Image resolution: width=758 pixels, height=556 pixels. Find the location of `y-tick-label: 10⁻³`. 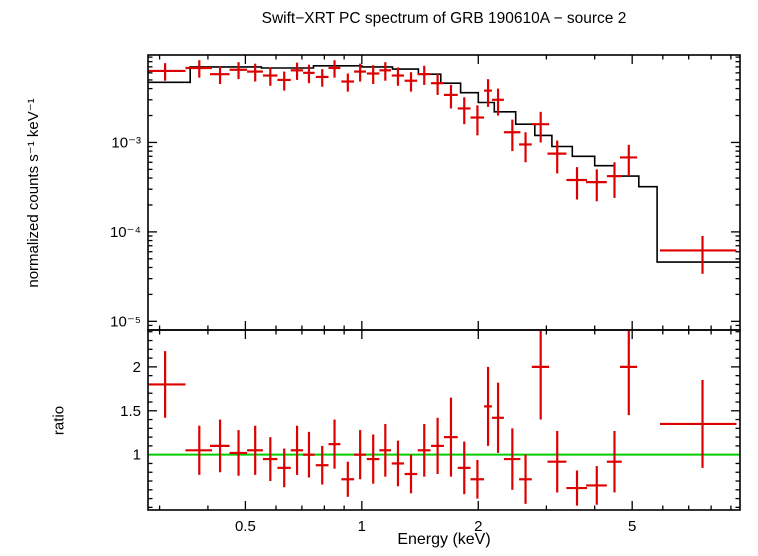

y-tick-label: 10⁻³ is located at coordinates (126, 142).